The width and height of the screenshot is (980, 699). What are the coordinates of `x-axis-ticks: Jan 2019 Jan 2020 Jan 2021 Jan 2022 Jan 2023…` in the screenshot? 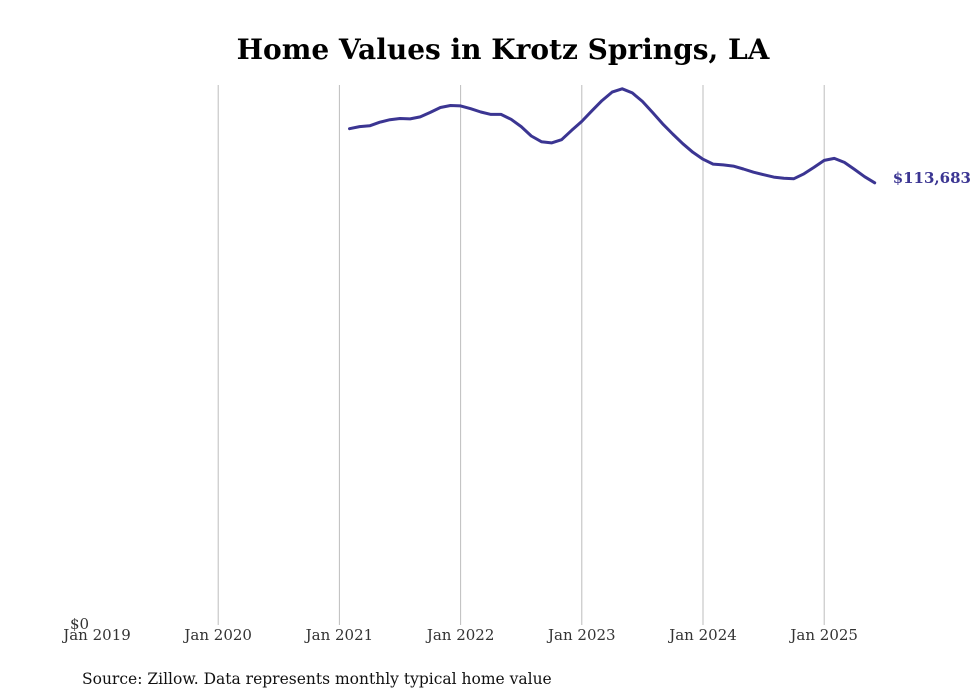 It's located at (459, 635).